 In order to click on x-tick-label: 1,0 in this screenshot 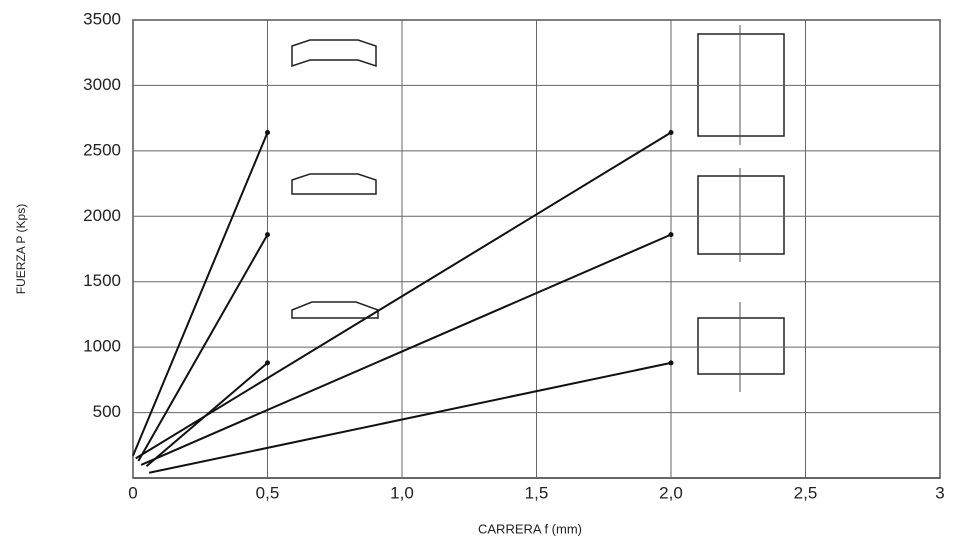, I will do `click(402, 492)`.